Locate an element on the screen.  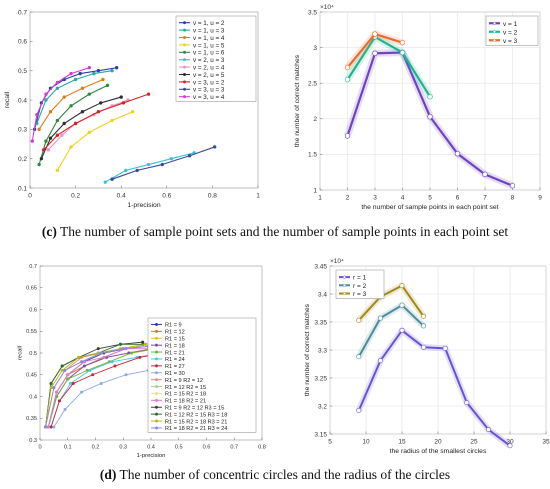
chart2-y-multiplier: ×10⁴ is located at coordinates (327, 7).